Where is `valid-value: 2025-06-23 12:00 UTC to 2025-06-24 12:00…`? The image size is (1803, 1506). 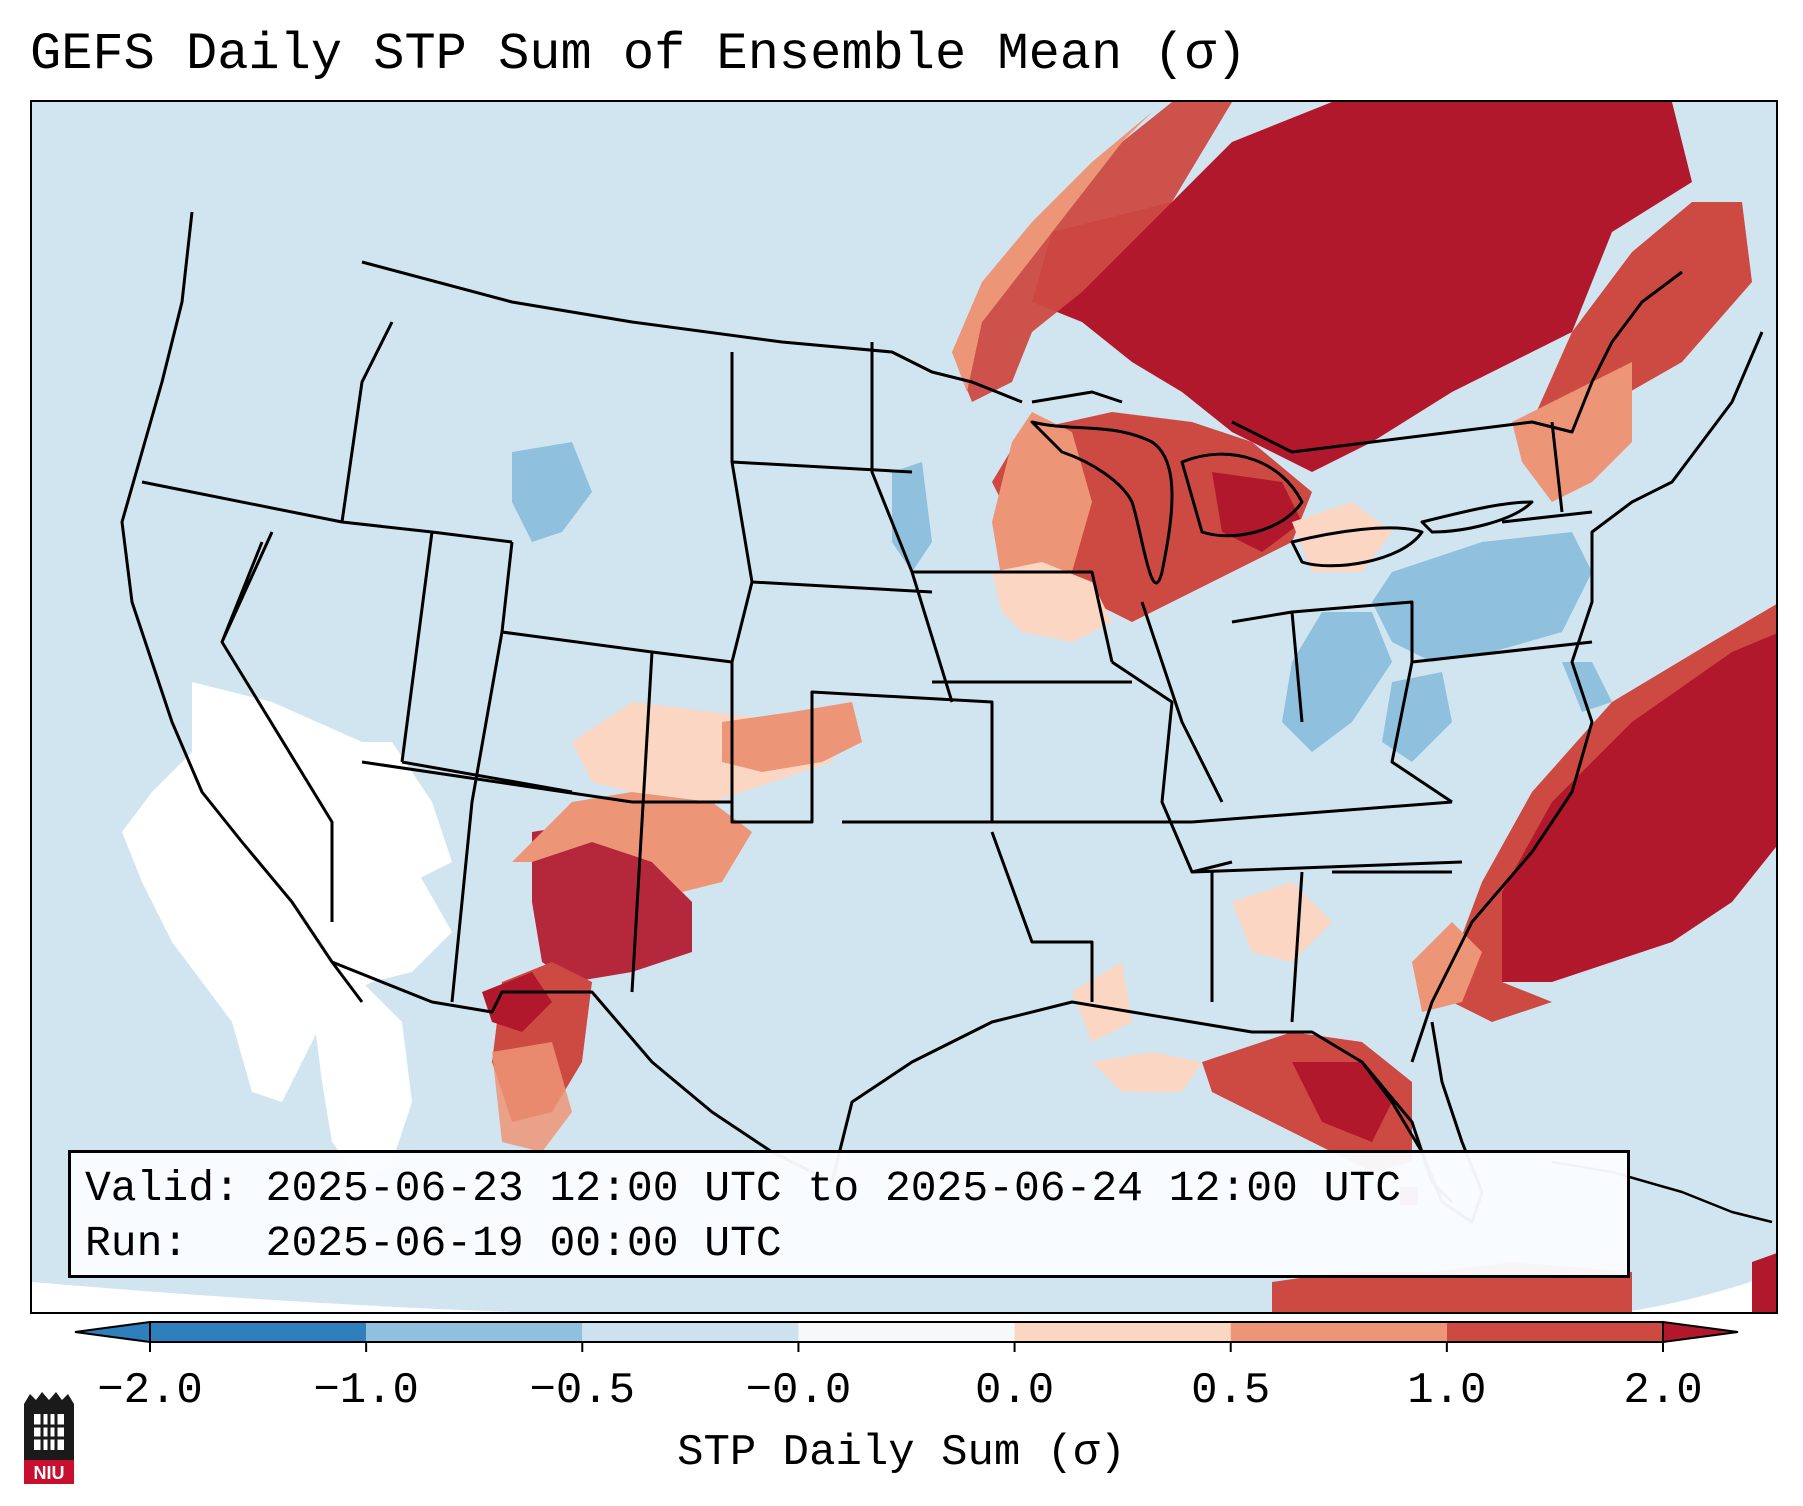 valid-value: 2025-06-23 12:00 UTC to 2025-06-24 12:00… is located at coordinates (833, 1188).